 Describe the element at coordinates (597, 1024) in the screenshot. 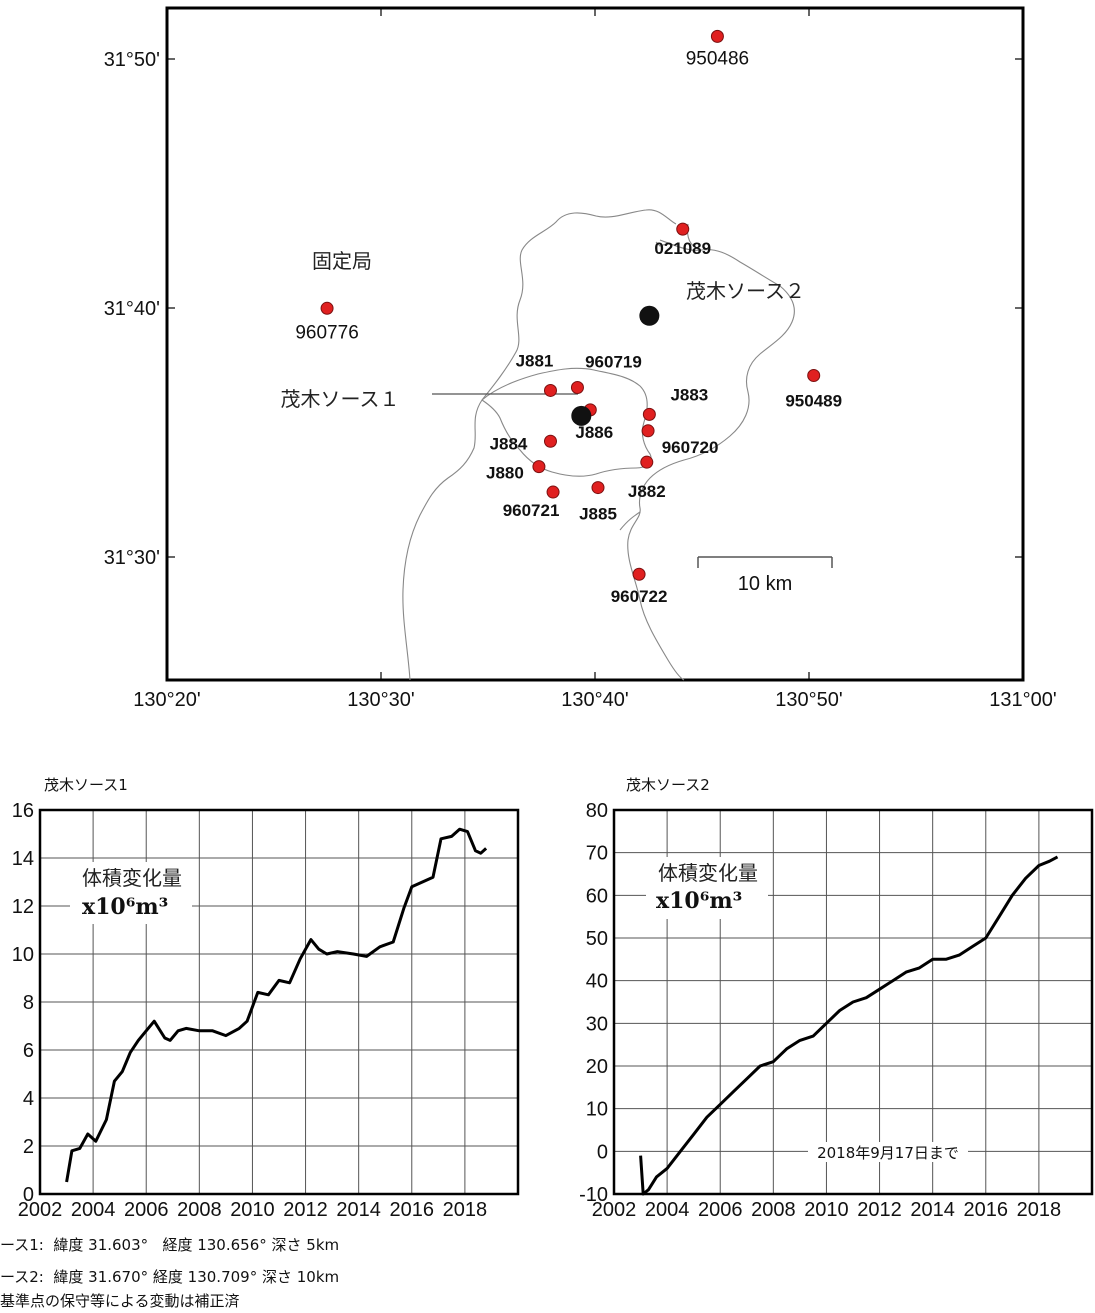

I see `y-tick-label: 30` at that location.